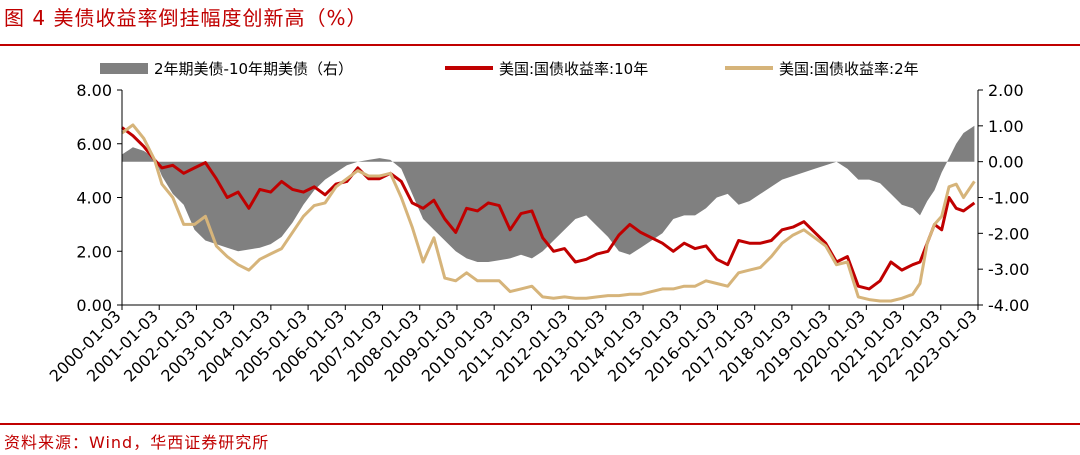 Image resolution: width=1080 pixels, height=455 pixels. What do you see at coordinates (94, 305) in the screenshot?
I see `y-left-tick-label: 0.00` at bounding box center [94, 305].